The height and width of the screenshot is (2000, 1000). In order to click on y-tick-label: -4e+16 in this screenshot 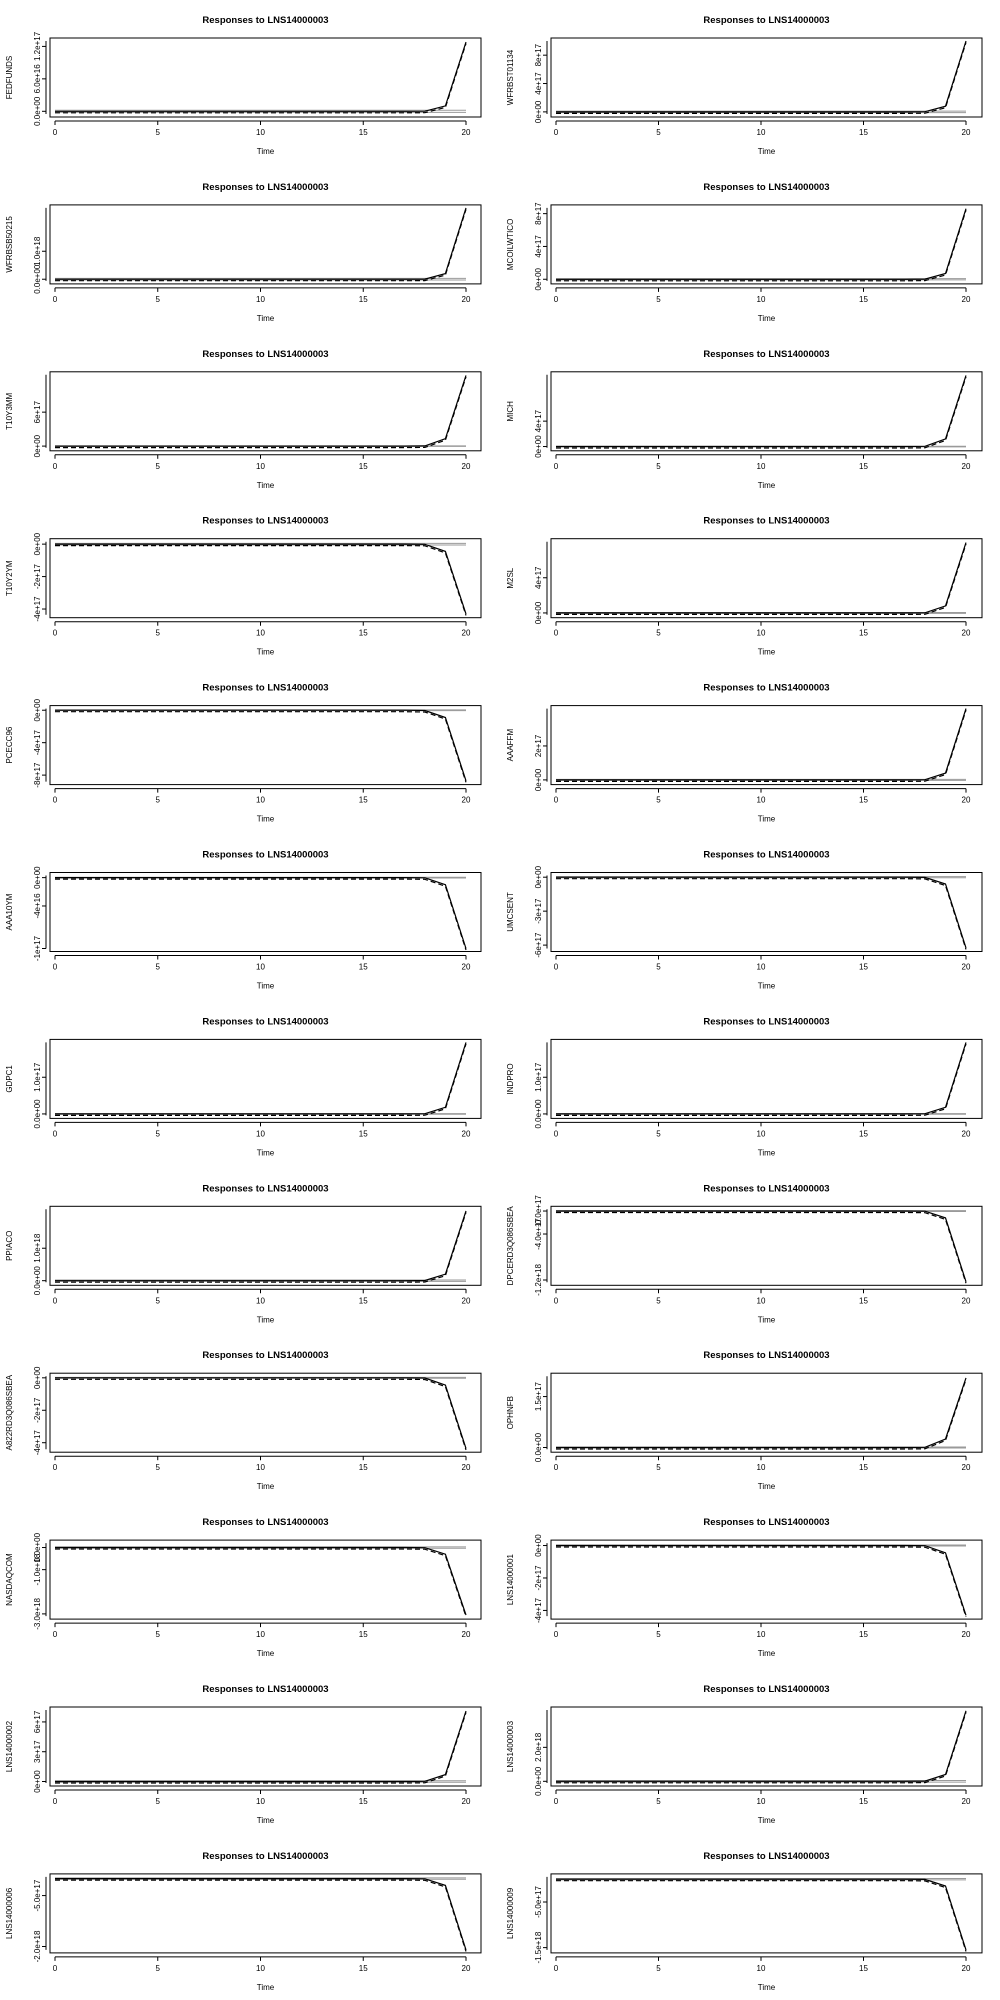, I will do `click(37, 906)`.